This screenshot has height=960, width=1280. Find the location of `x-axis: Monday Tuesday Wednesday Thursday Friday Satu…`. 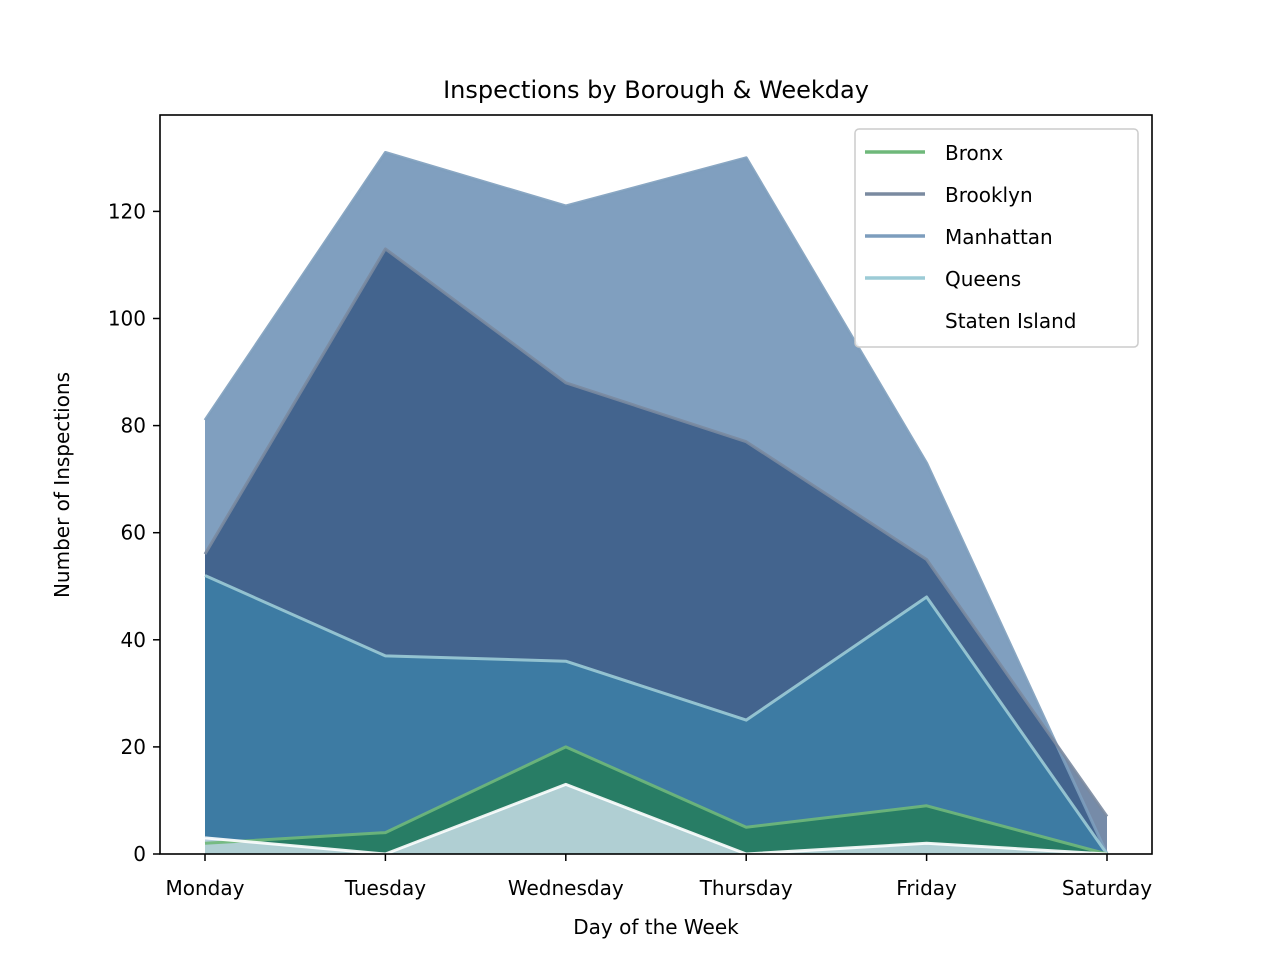

x-axis: Monday Tuesday Wednesday Thursday Friday Satu… is located at coordinates (659, 877).